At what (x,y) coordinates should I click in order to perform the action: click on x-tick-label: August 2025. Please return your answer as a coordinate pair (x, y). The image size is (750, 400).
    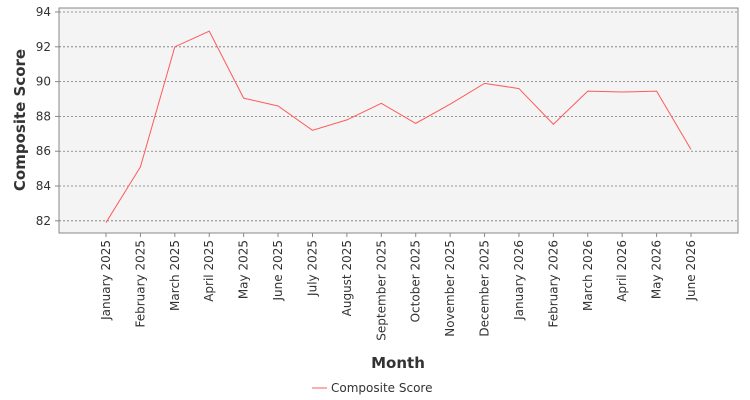
    Looking at the image, I should click on (347, 278).